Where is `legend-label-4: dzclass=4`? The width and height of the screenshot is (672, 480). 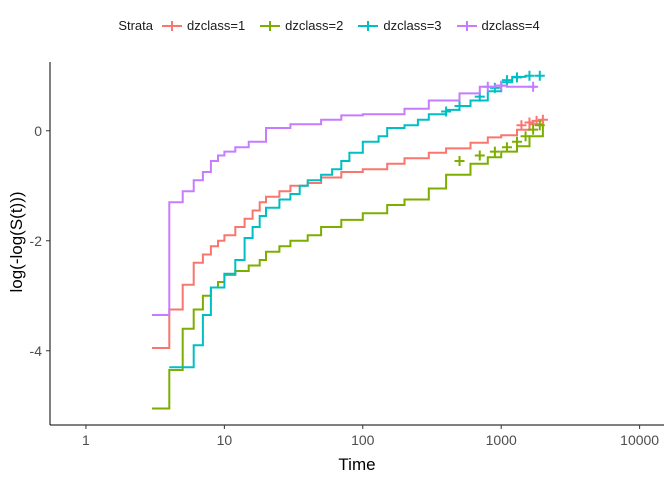 legend-label-4: dzclass=4 is located at coordinates (510, 25).